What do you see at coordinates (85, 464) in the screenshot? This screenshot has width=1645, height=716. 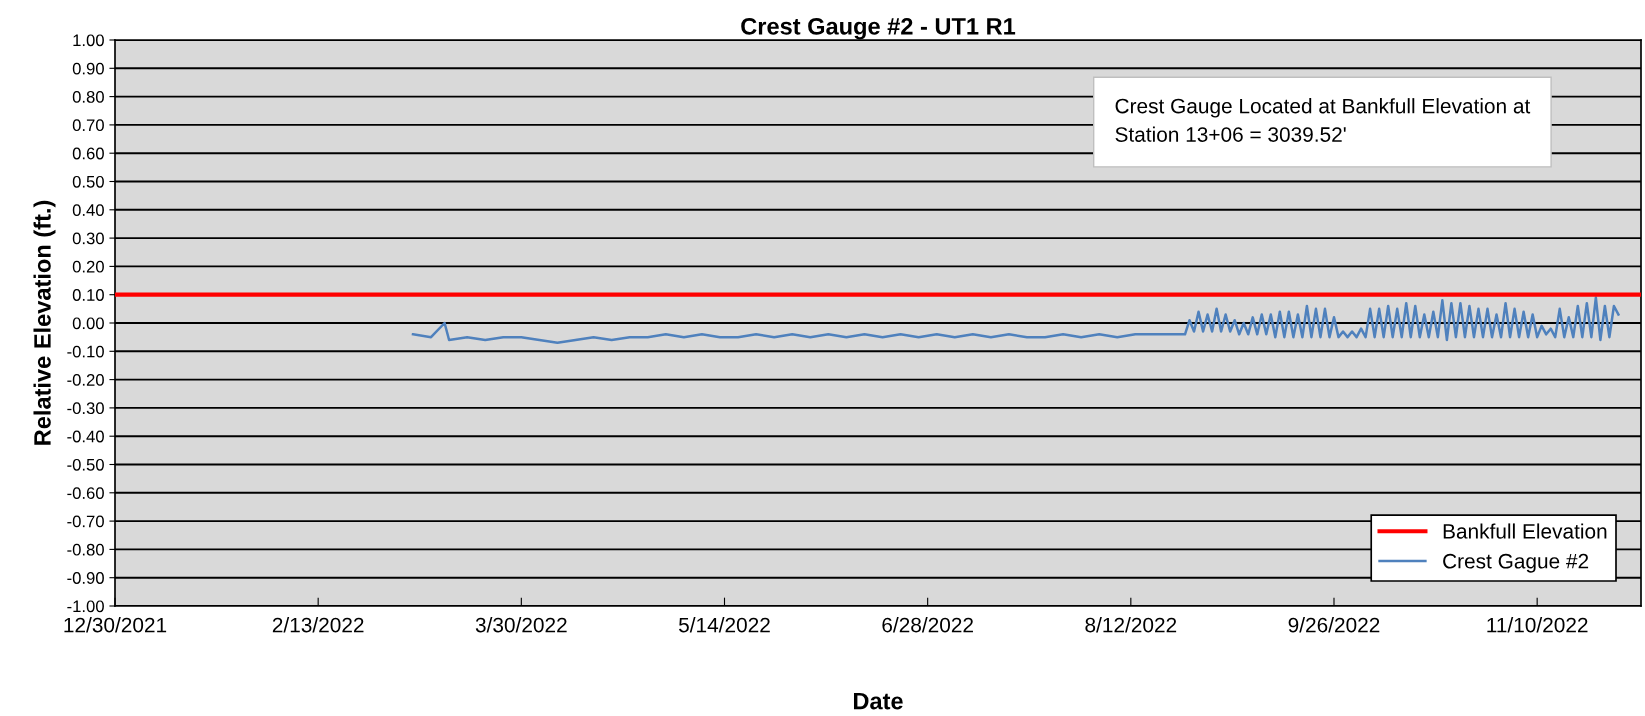 I see `y-tick-label: -0.50` at bounding box center [85, 464].